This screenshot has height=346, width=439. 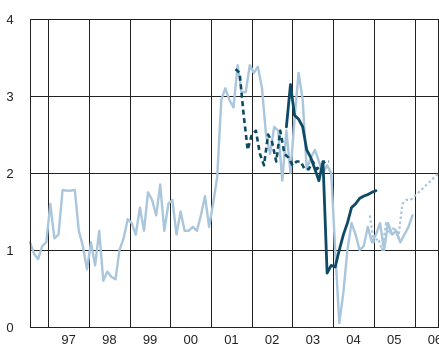 I want to click on x-tick-label: 00, so click(x=191, y=339).